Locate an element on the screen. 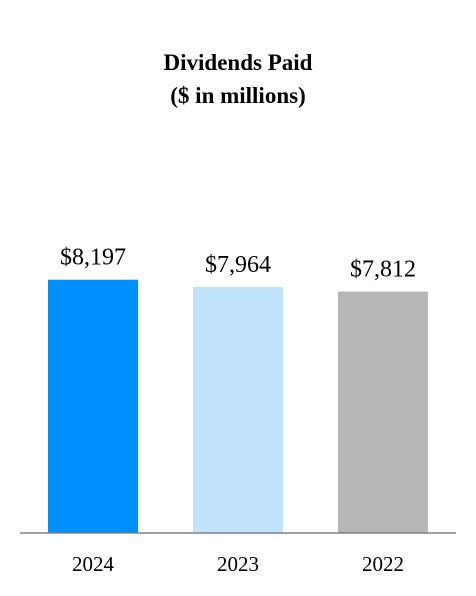  x-tick-label-2023: 2023 is located at coordinates (238, 564).